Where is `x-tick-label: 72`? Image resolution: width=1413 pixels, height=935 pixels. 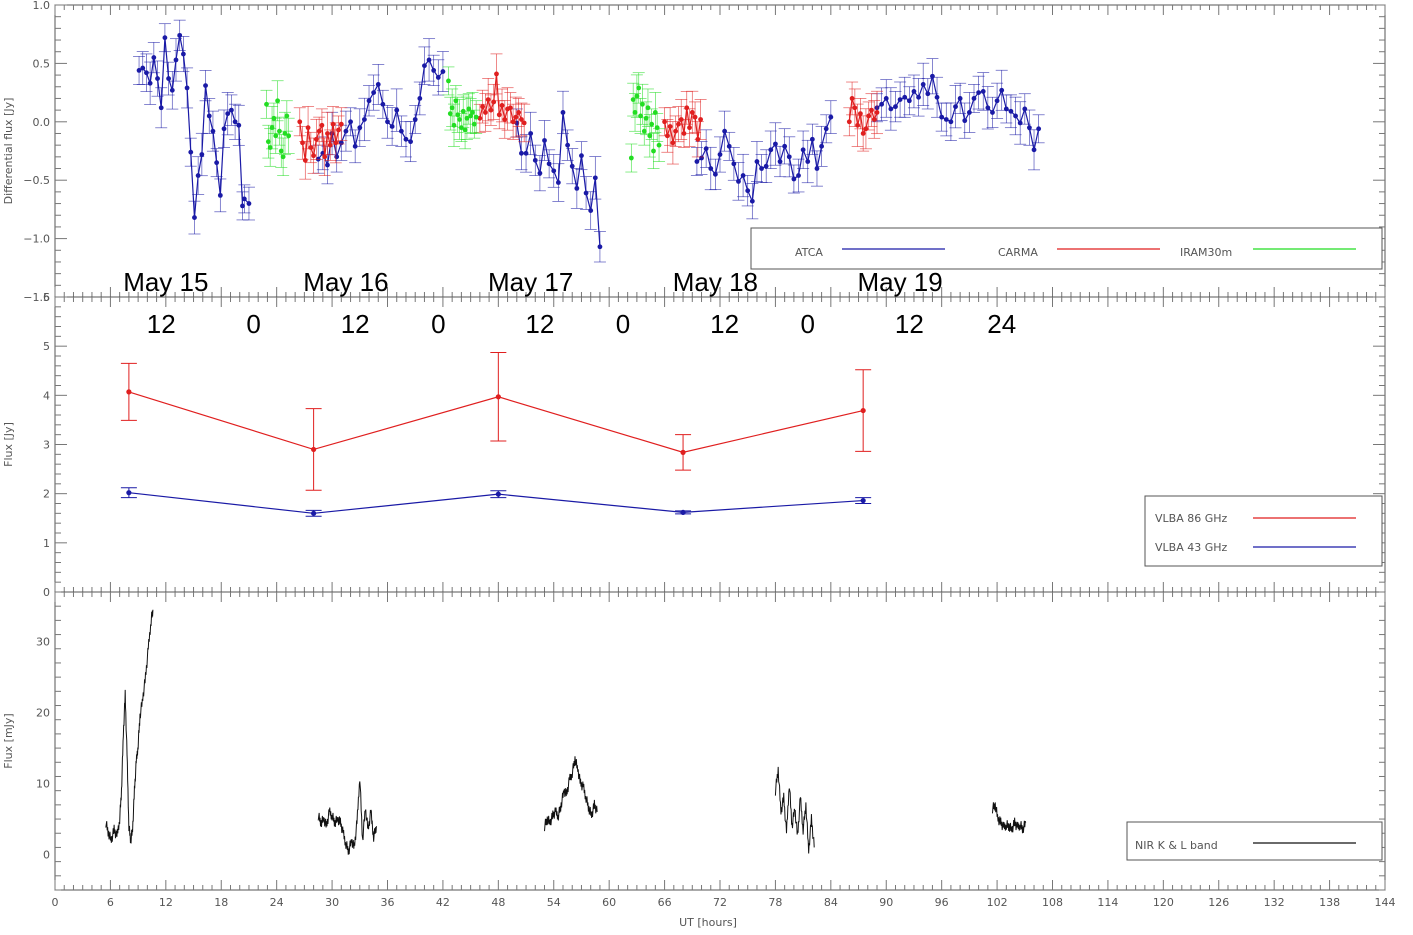
x-tick-label: 72 is located at coordinates (720, 902).